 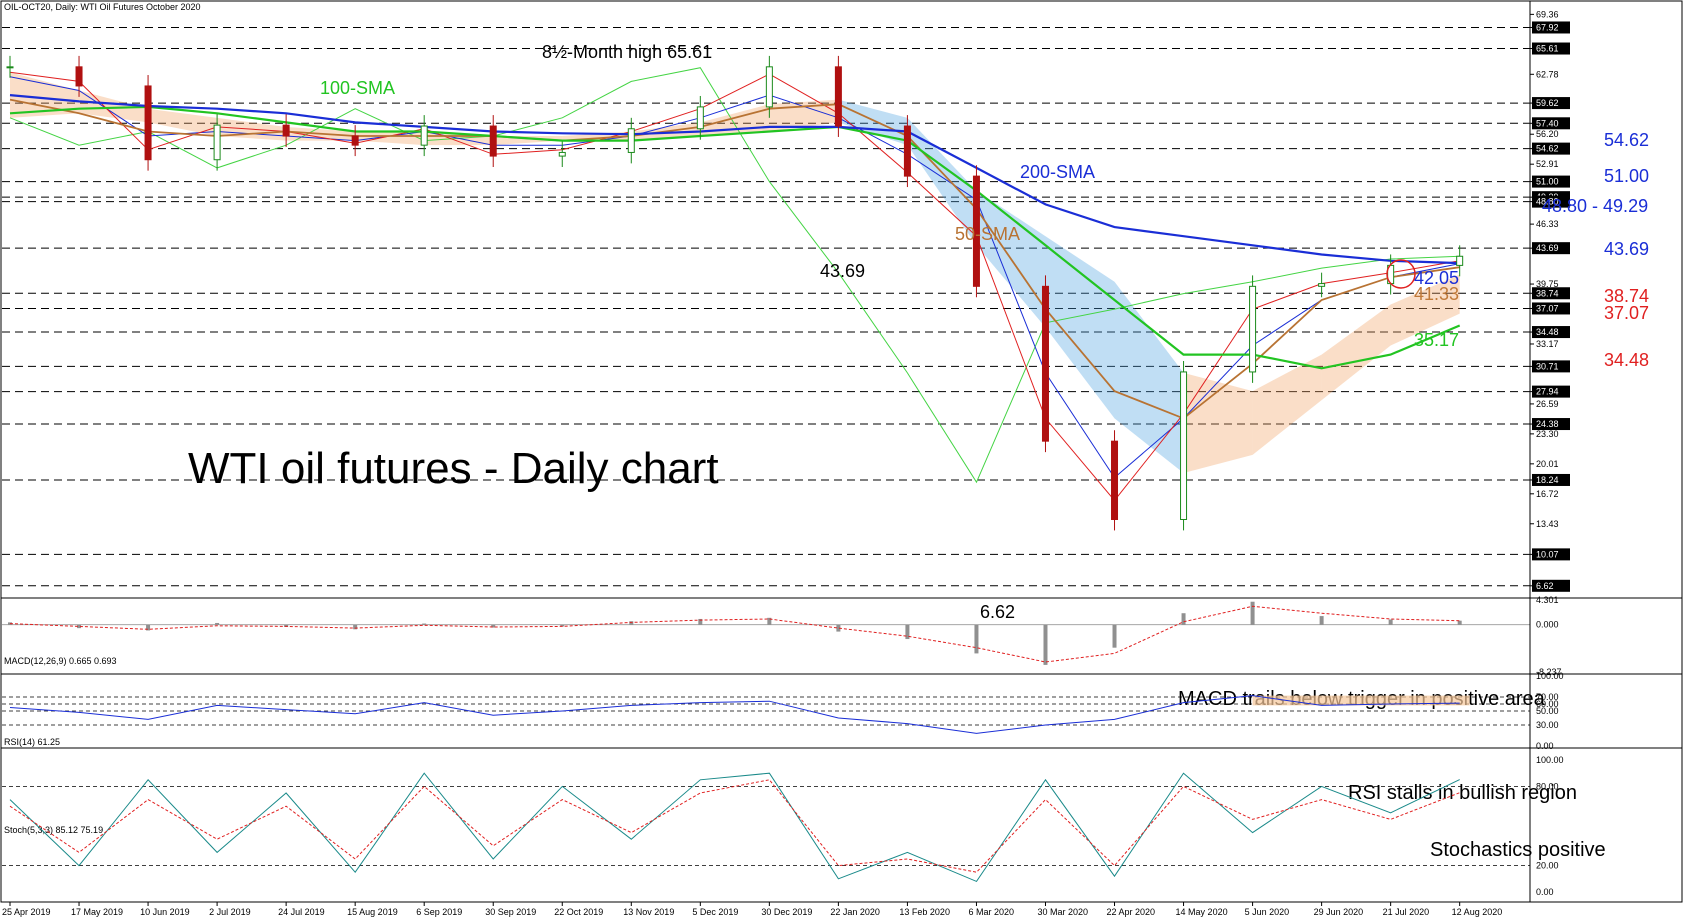 I want to click on price-axis-label: 10.07, so click(x=1547, y=554).